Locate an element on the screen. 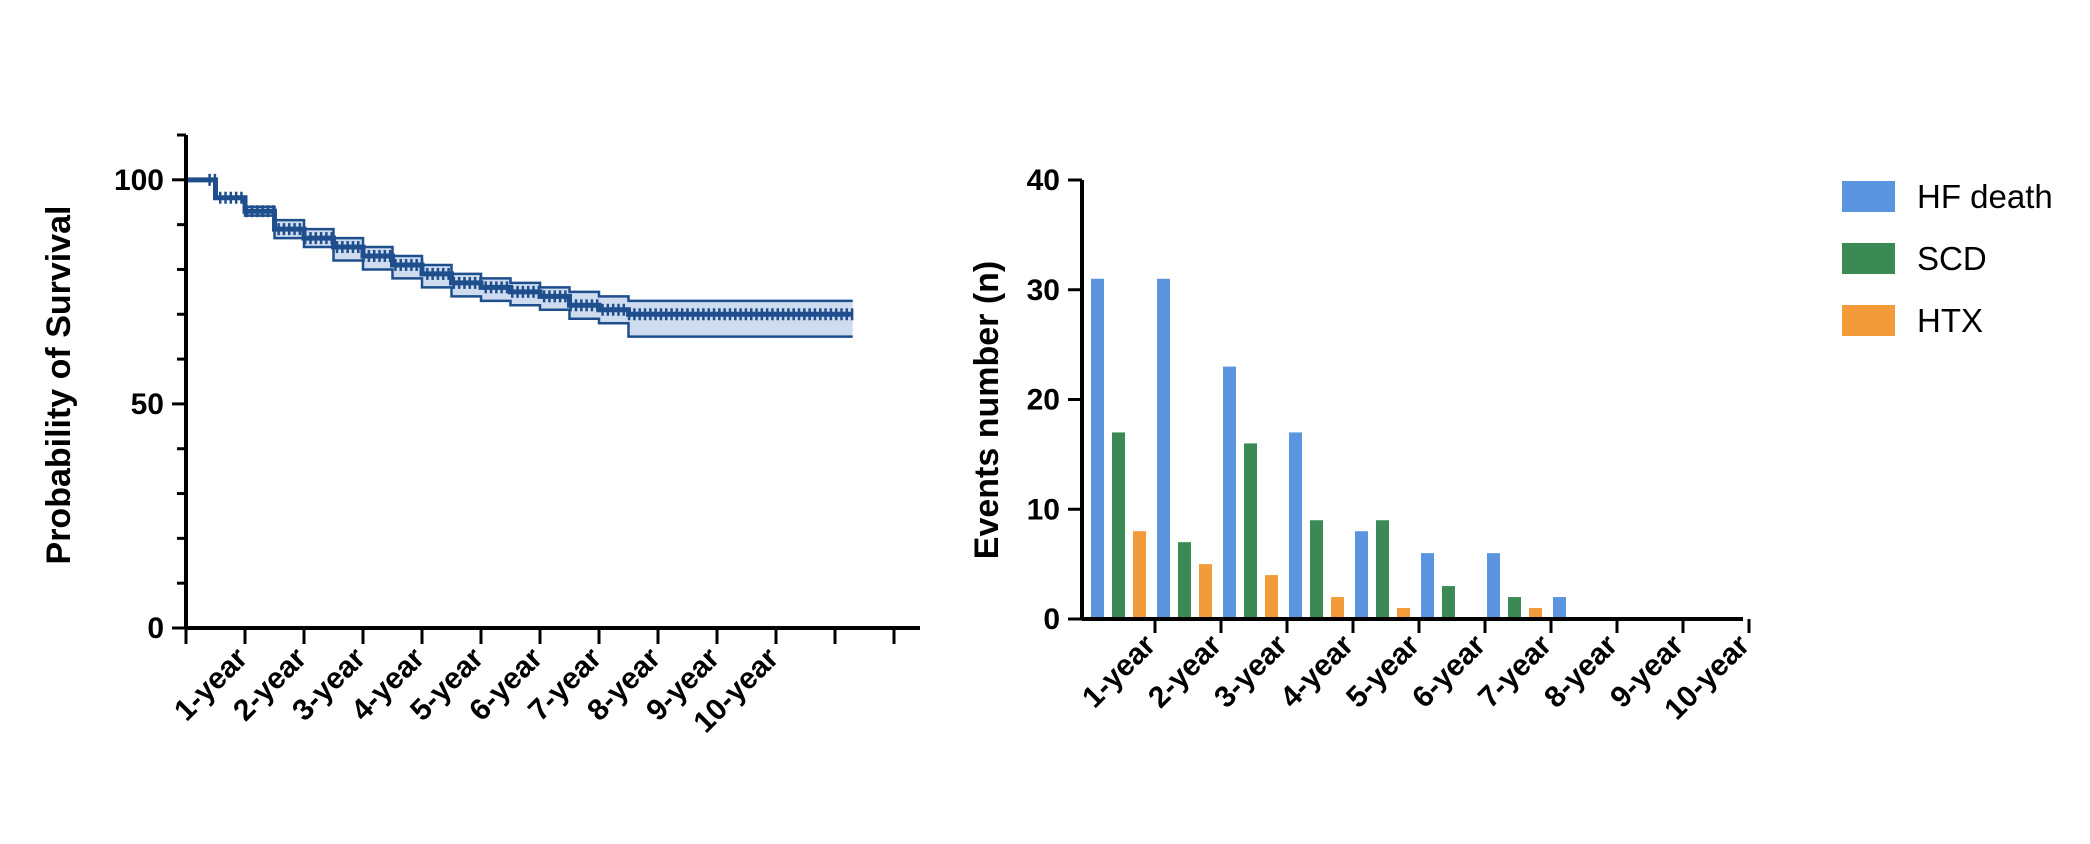 The image size is (2090, 844). survival-plot-area is located at coordinates (520, 255).